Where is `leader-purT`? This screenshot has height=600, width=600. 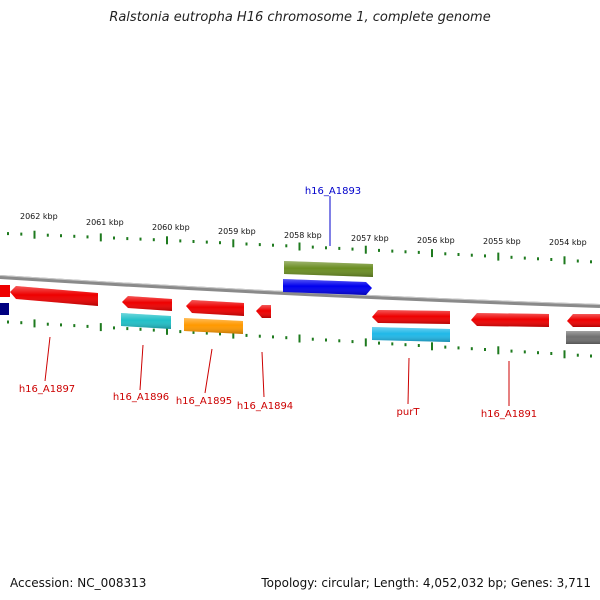 leader-purT is located at coordinates (408, 381).